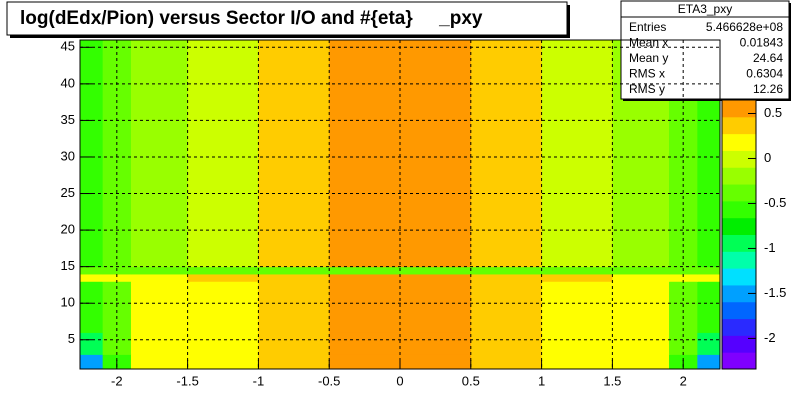 This screenshot has height=412, width=799. Describe the element at coordinates (648, 58) in the screenshot. I see `stats-label: Mean y` at that location.